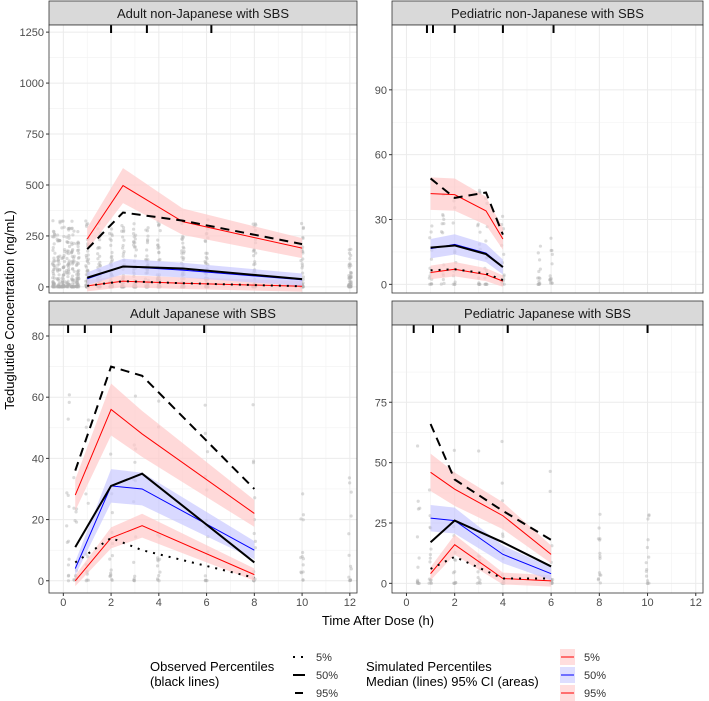 The image size is (709, 701). What do you see at coordinates (35, 186) in the screenshot?
I see `y-tick-label: 500` at bounding box center [35, 186].